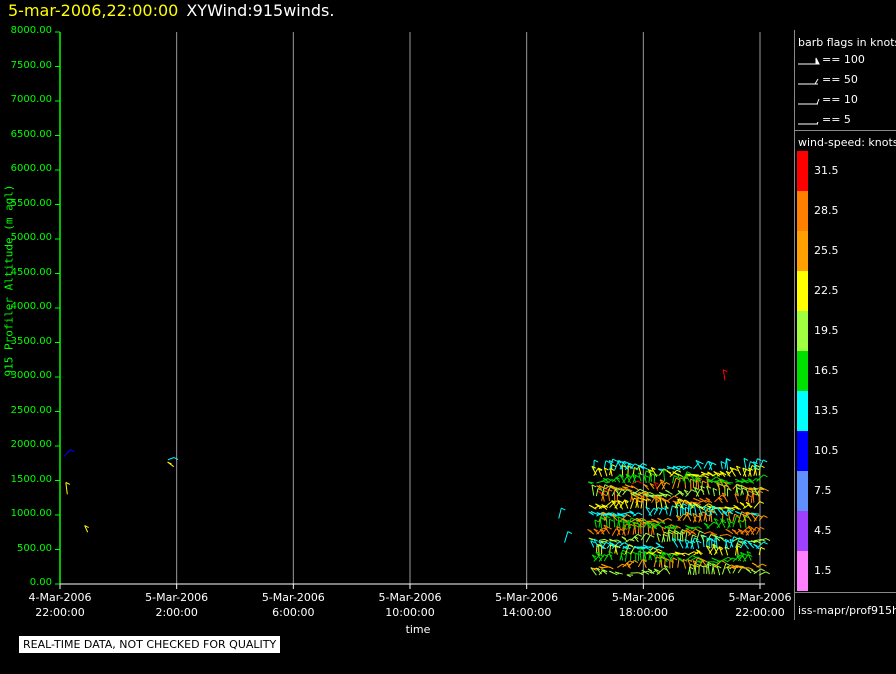 This screenshot has height=674, width=896. What do you see at coordinates (293, 605) in the screenshot?
I see `x-tick-label: 5-Mar-2006 6:00:00` at bounding box center [293, 605].